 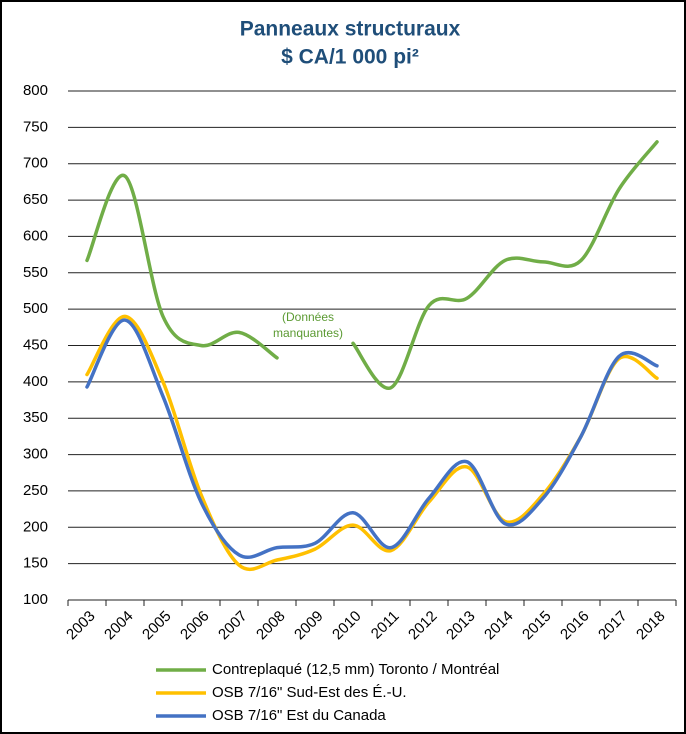 I want to click on annotation: manquantes), so click(x=308, y=333).